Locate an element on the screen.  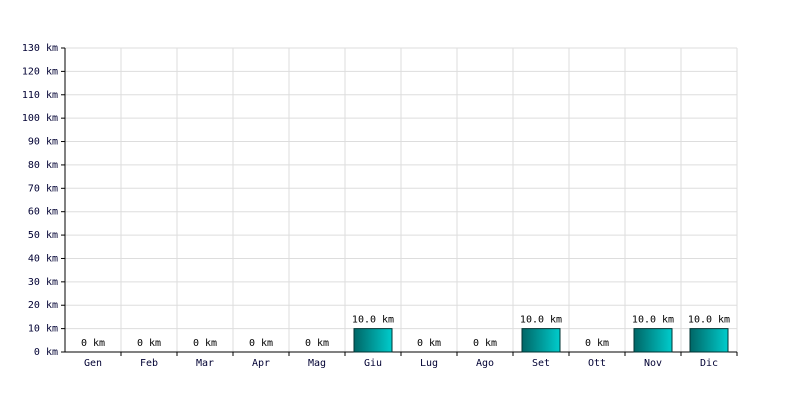
x-tick-label: Ago is located at coordinates (485, 363).